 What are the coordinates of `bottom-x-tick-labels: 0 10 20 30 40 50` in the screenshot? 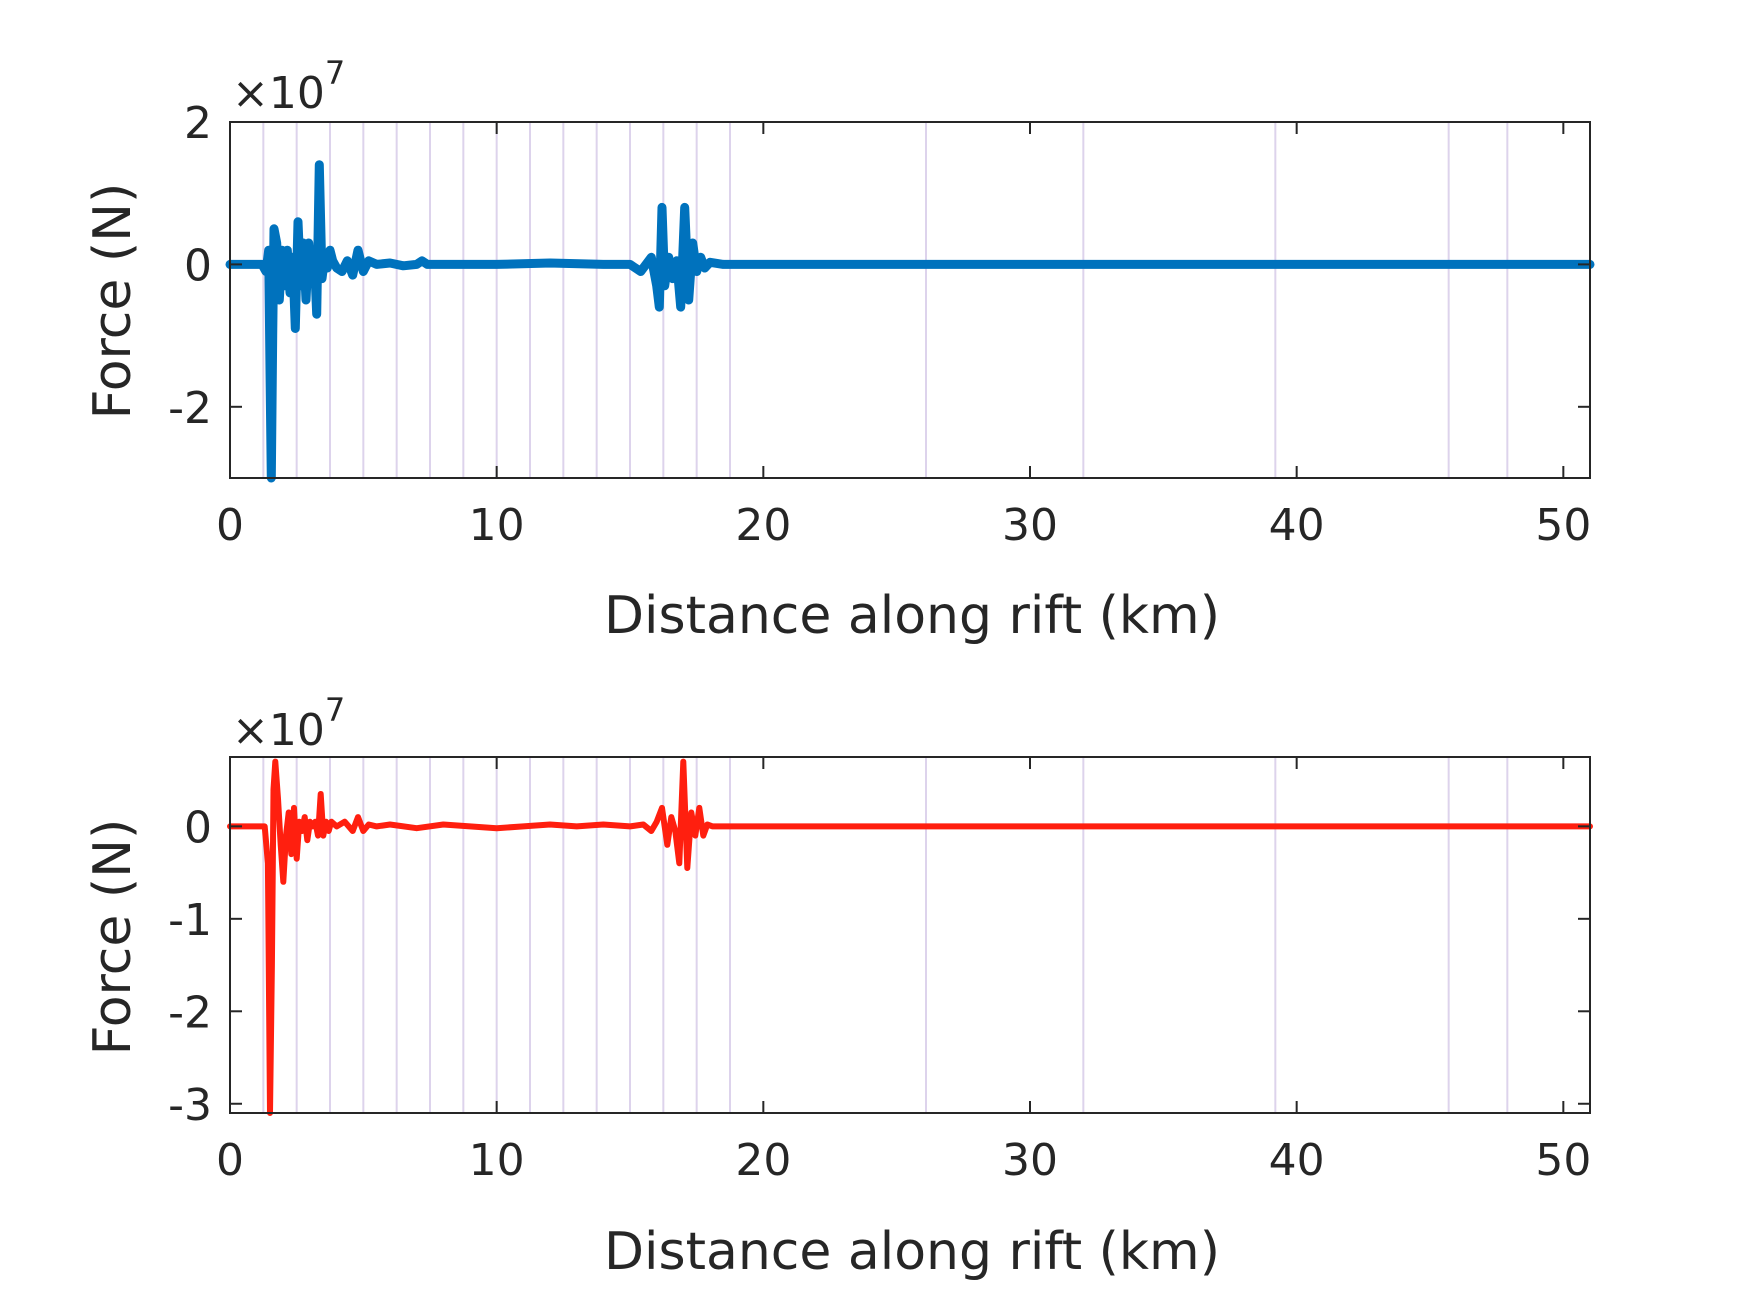 It's located at (903, 1160).